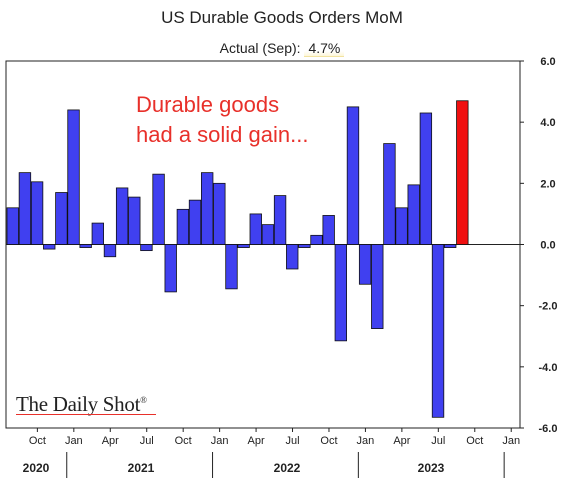 Image resolution: width=564 pixels, height=491 pixels. What do you see at coordinates (81, 404) in the screenshot?
I see `daily-shot-logo: The Daily Shot®` at bounding box center [81, 404].